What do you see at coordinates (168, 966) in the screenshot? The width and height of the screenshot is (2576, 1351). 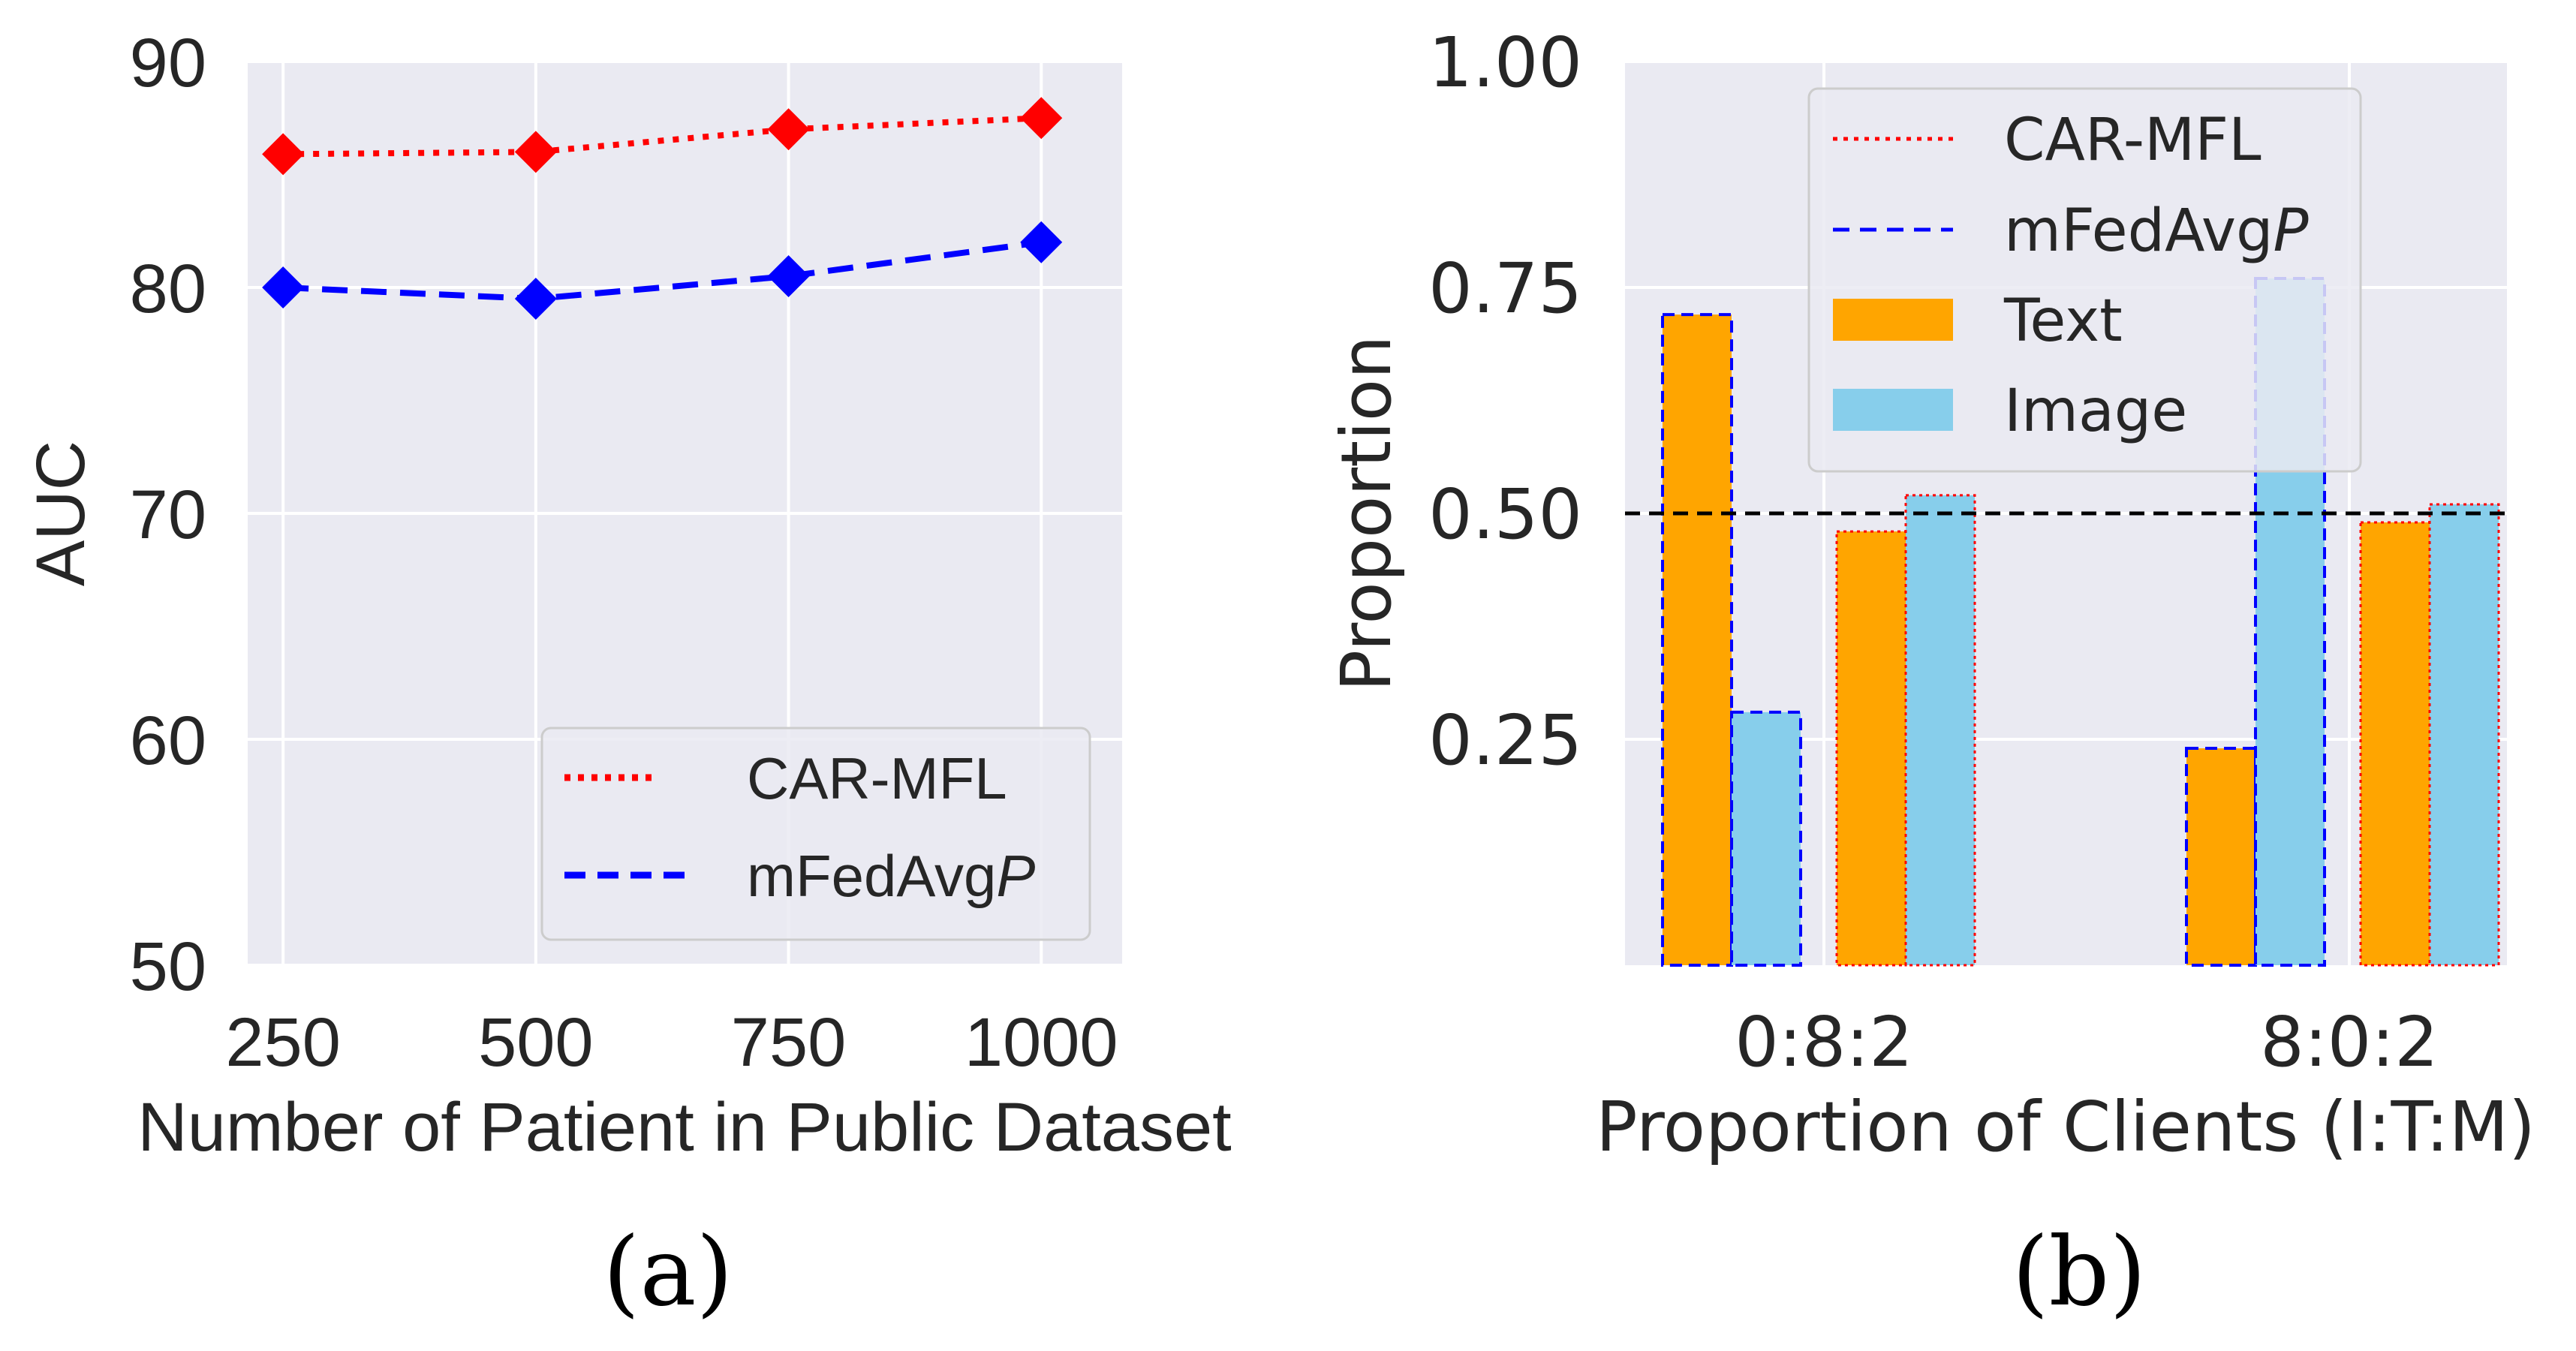 I see `chart-a-ytick-label: 50` at bounding box center [168, 966].